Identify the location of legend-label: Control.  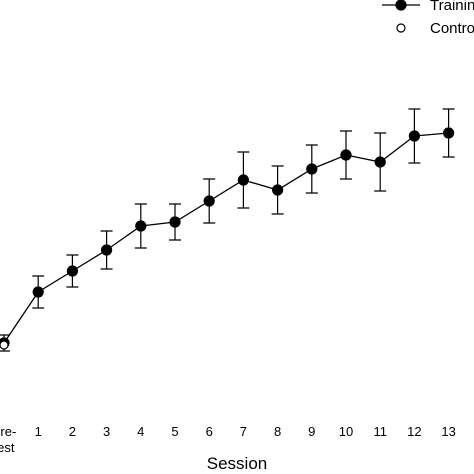
(452, 28).